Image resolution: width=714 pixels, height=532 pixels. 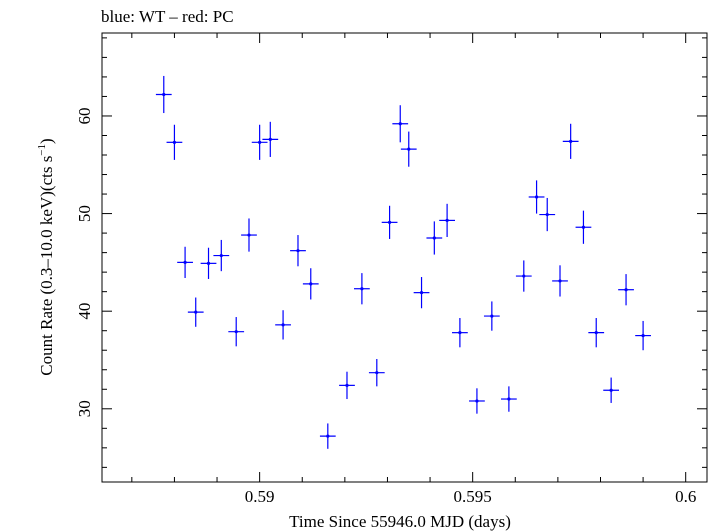 What do you see at coordinates (84, 311) in the screenshot?
I see `y-tick-label: 40` at bounding box center [84, 311].